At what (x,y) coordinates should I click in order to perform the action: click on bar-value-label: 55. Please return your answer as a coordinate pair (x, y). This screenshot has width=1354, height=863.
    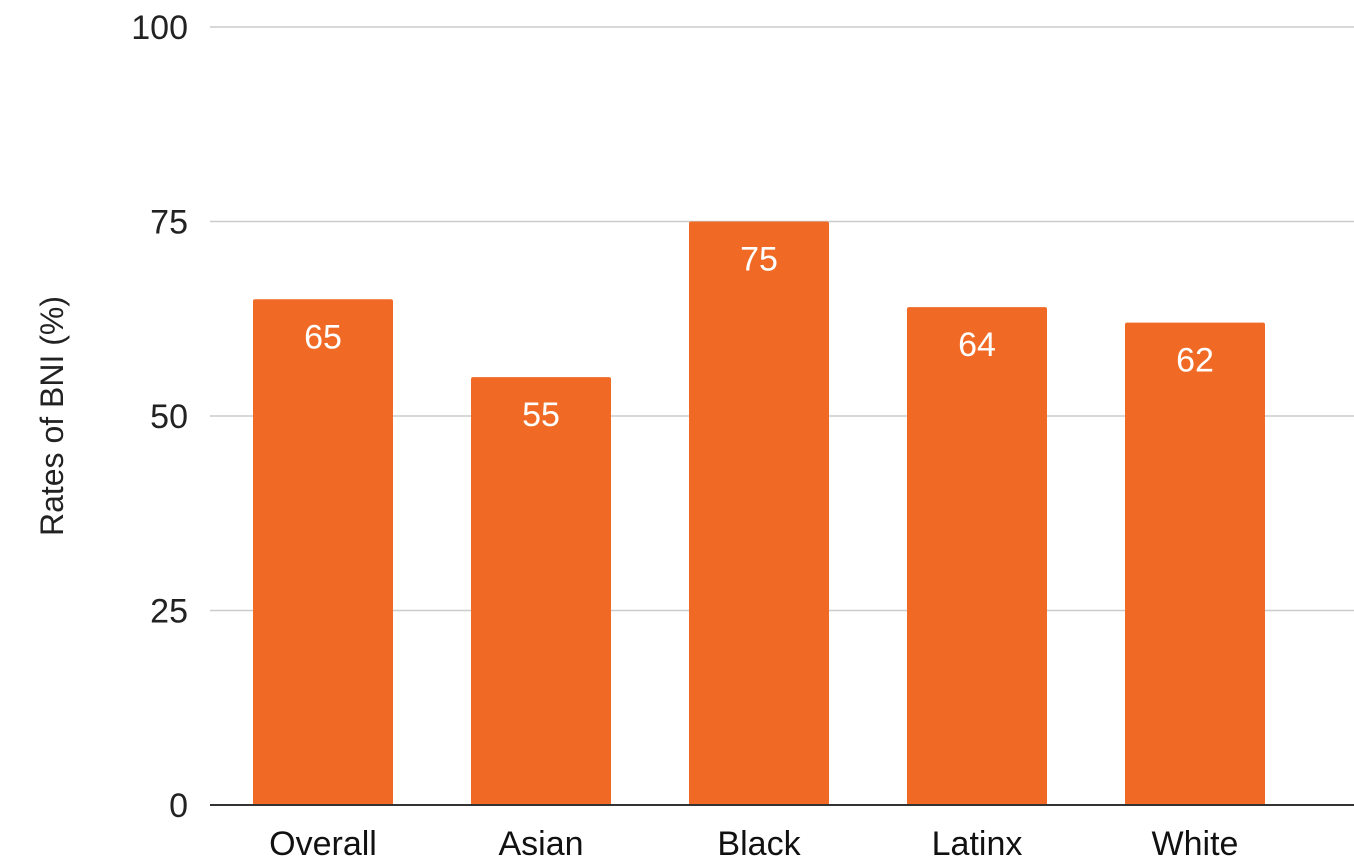
    Looking at the image, I should click on (541, 415).